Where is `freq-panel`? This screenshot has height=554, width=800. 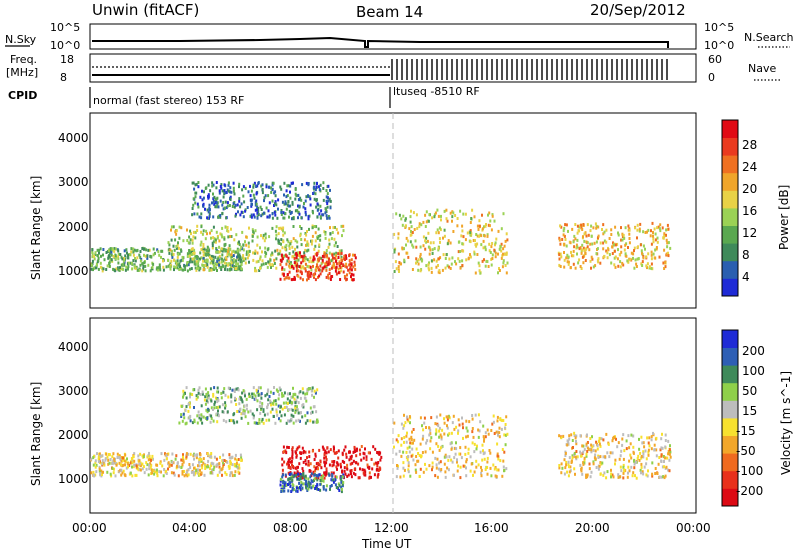
freq-panel is located at coordinates (393, 68).